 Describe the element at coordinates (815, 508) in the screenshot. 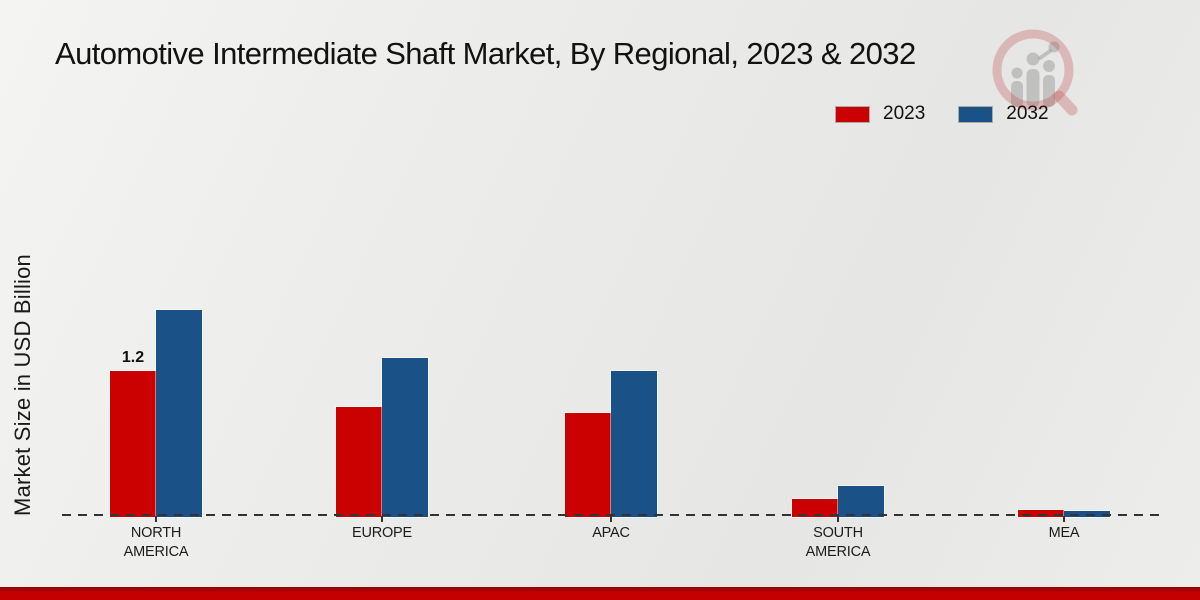

I see `bar-2023-south-america` at that location.